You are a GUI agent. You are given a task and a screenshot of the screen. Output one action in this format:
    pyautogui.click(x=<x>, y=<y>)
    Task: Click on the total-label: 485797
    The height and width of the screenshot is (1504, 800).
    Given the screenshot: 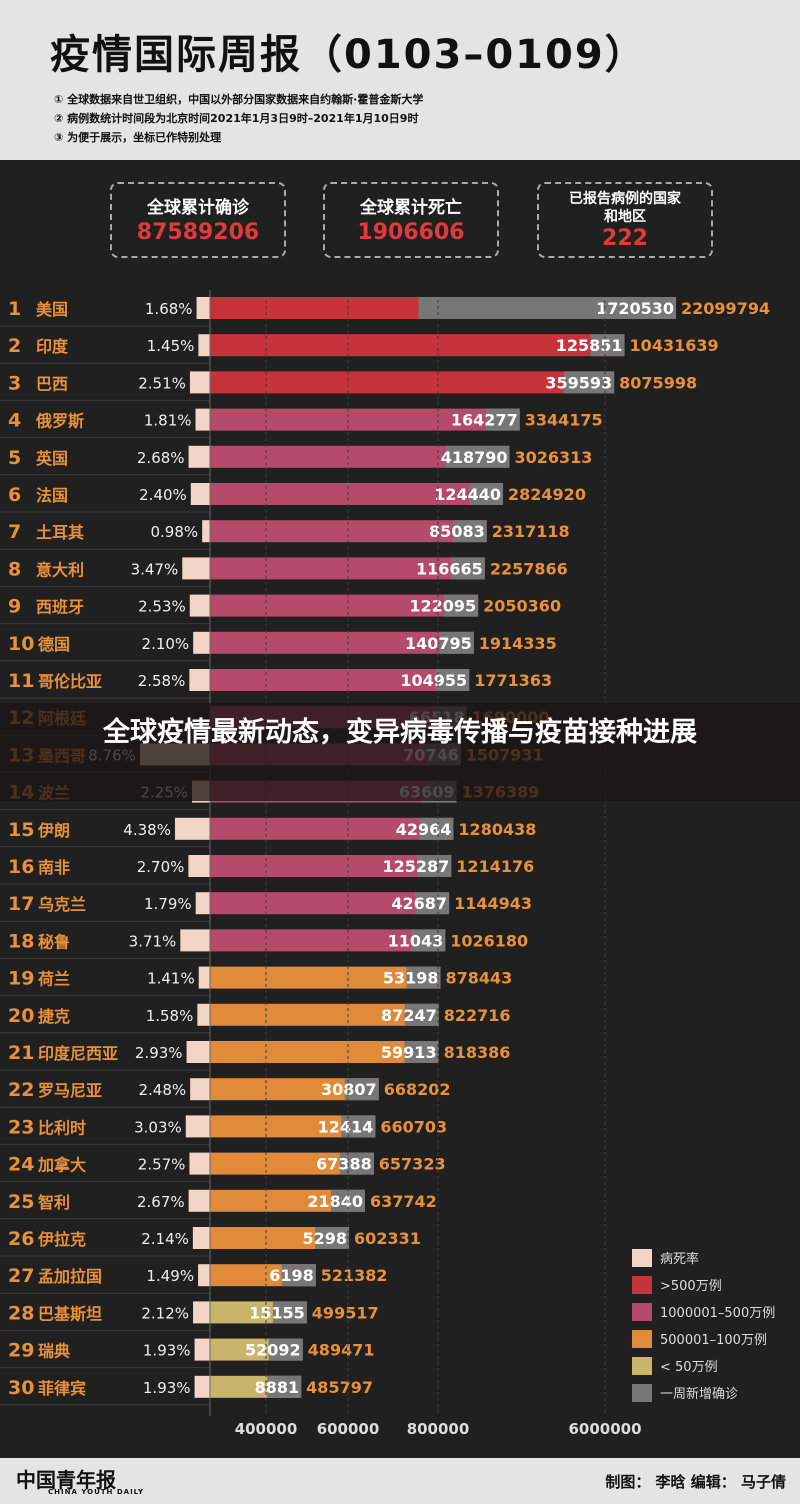 What is the action you would take?
    pyautogui.click(x=339, y=1387)
    